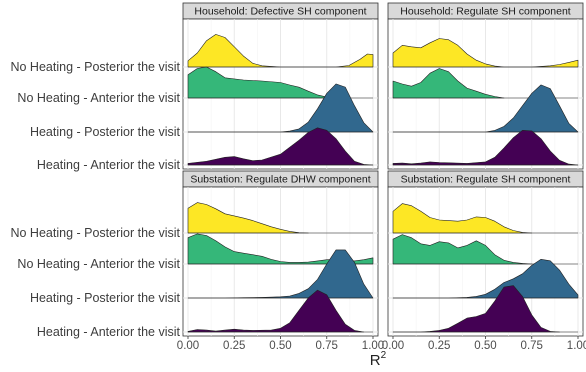 Image resolution: width=586 pixels, height=372 pixels. I want to click on y-label-row1-1: No Heating - Posterior the visit, so click(95, 67).